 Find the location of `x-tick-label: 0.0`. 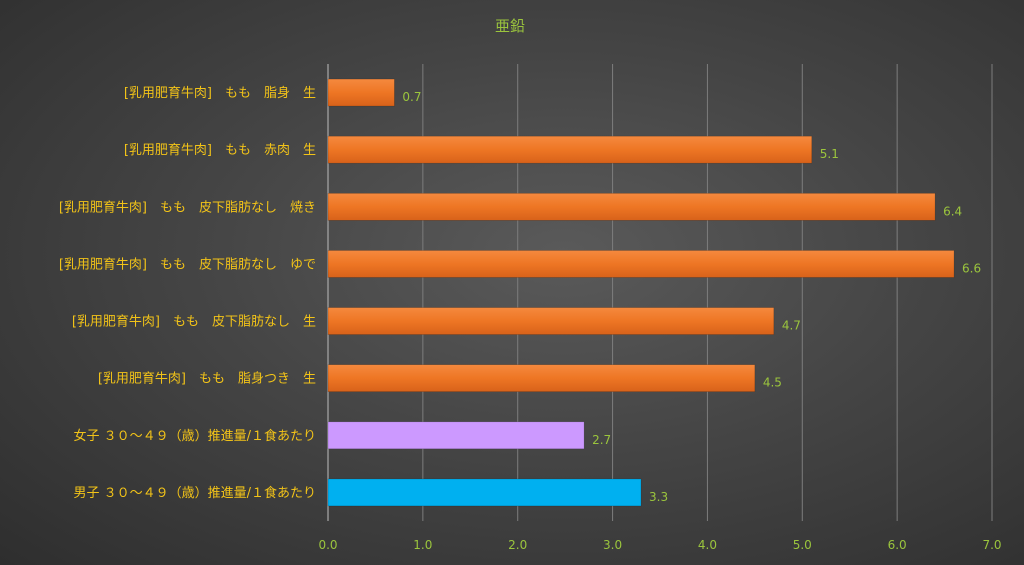

x-tick-label: 0.0 is located at coordinates (327, 545).